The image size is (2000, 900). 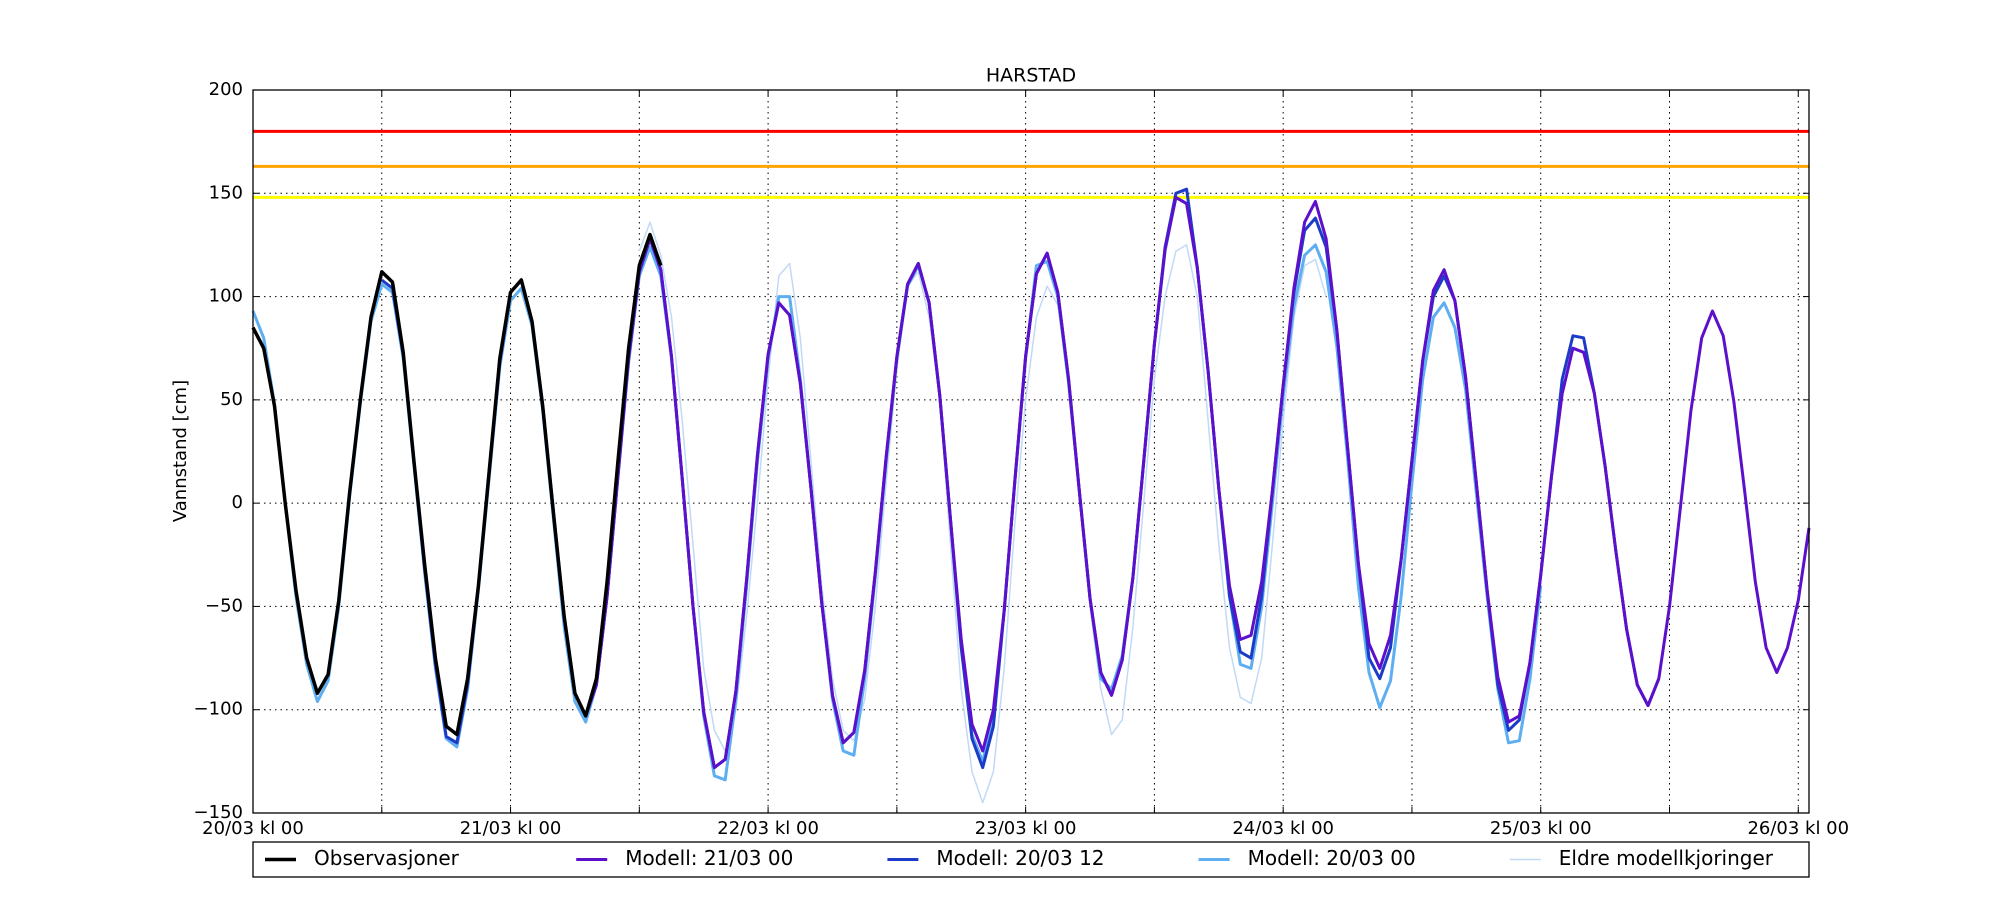 I want to click on x-tick-label: 21/03 kl 00, so click(x=511, y=828).